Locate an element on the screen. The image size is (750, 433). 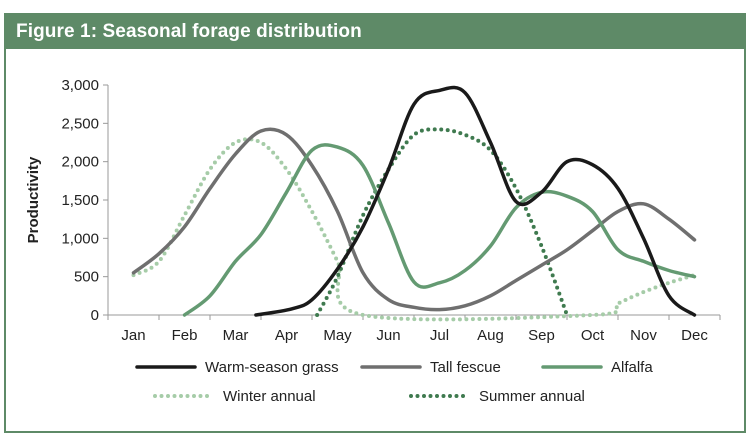
legend-label-alfalfa: Alfalfa is located at coordinates (632, 367).